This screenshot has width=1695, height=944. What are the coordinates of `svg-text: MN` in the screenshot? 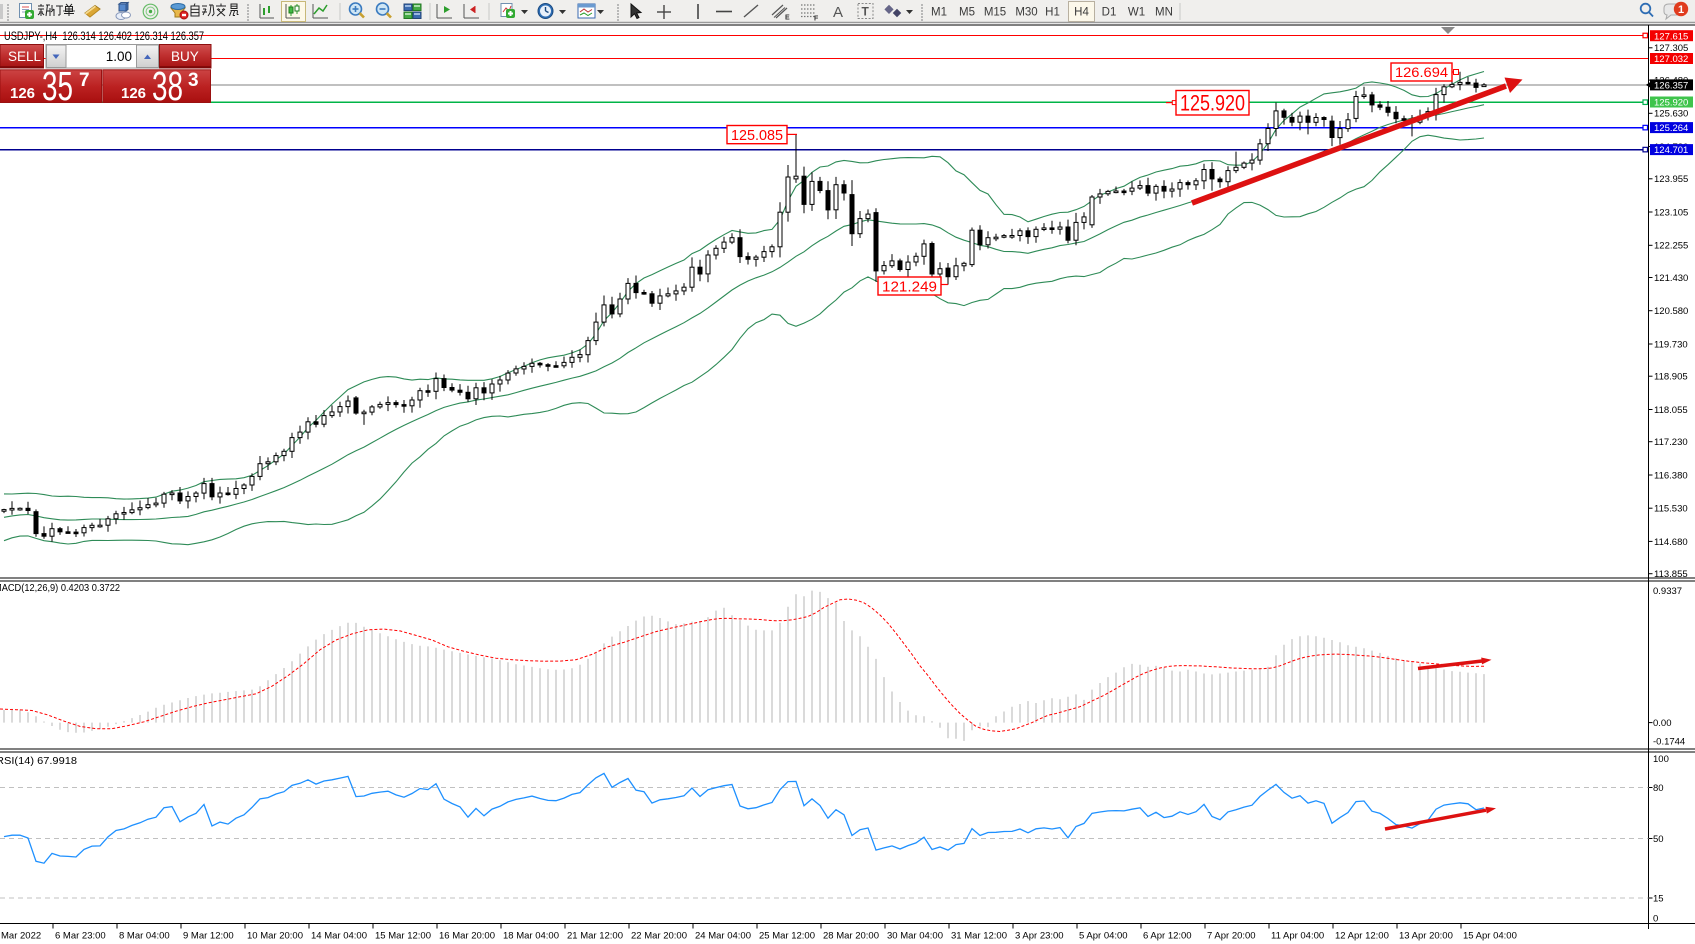 It's located at (1164, 13).